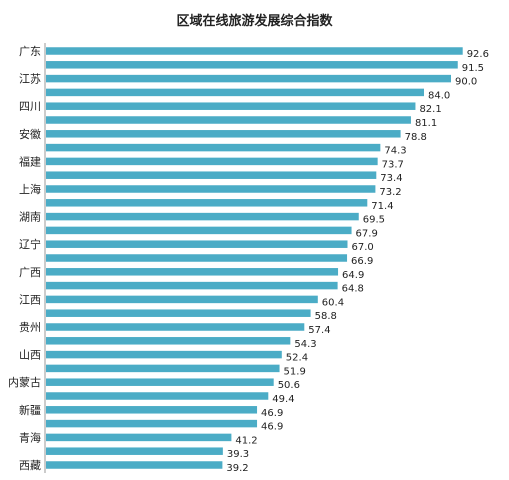 Image resolution: width=509 pixels, height=480 pixels. I want to click on category-tick-label: 安徽, so click(30, 134).